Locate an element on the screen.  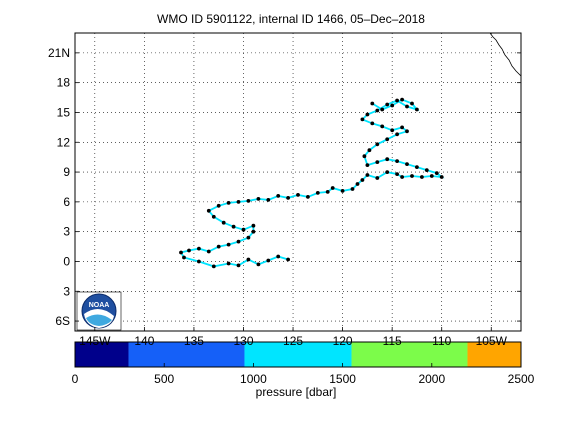
lon-tick-label: 115 is located at coordinates (392, 341).